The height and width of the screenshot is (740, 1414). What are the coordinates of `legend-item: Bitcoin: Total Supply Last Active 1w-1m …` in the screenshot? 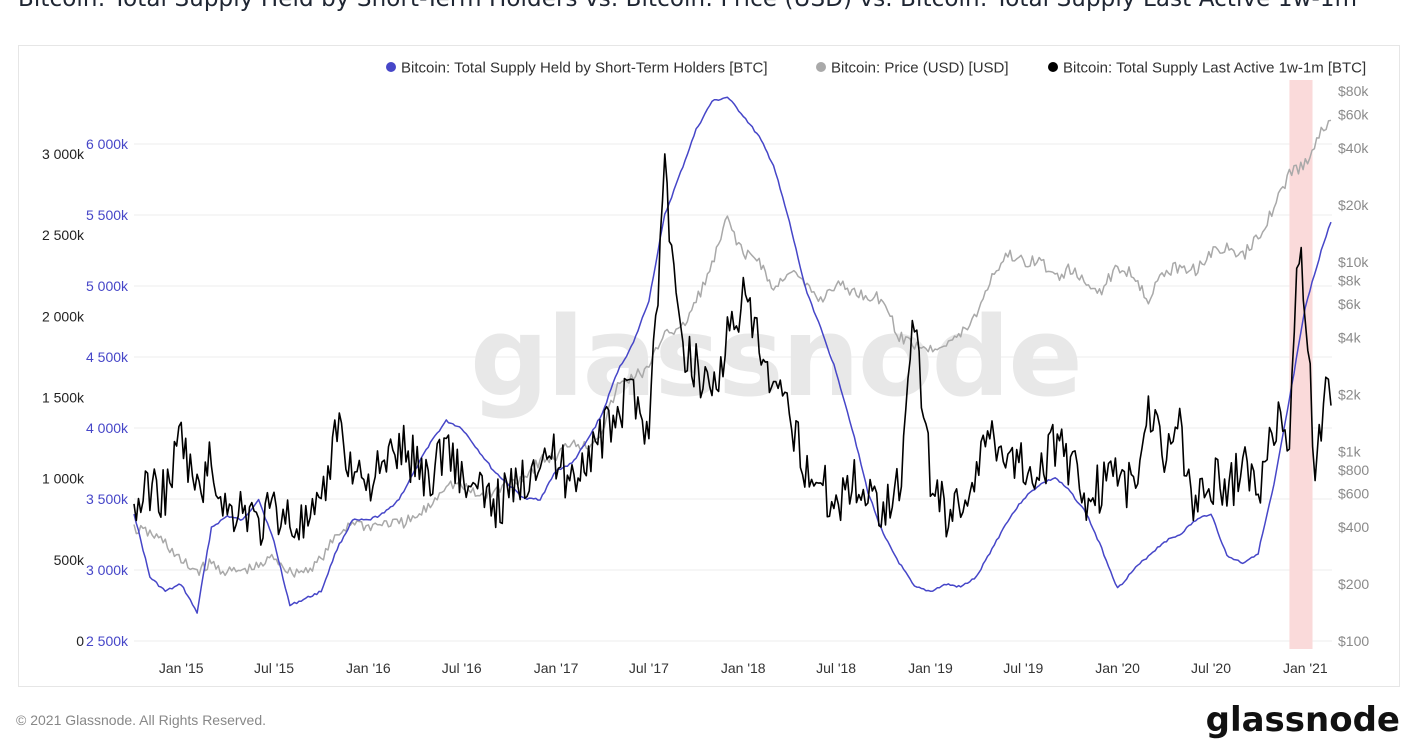 It's located at (1214, 68).